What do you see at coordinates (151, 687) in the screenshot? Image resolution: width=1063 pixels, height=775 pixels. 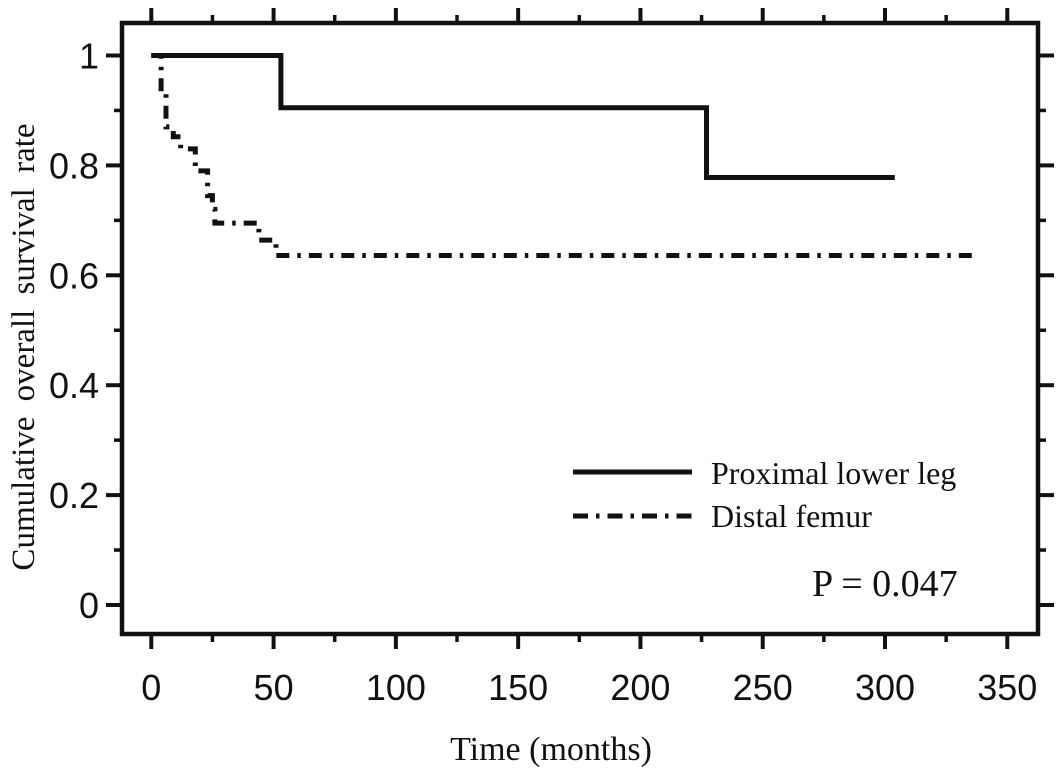 I see `x-tick-label: 0` at bounding box center [151, 687].